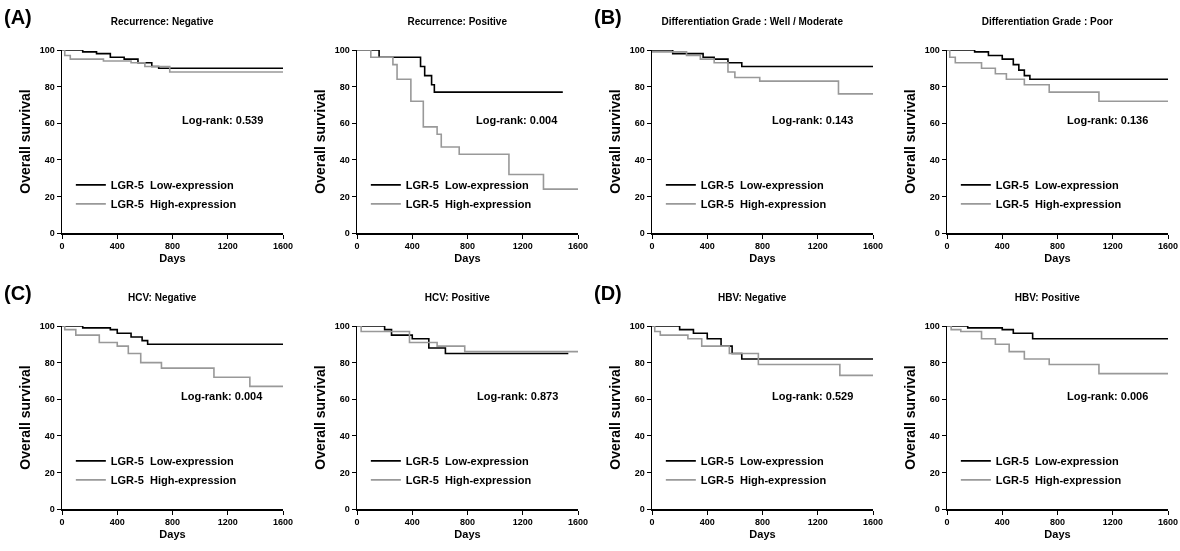 Image resolution: width=1180 pixels, height=551 pixels. Describe the element at coordinates (162, 21) in the screenshot. I see `chart-title: Recurrence: Negative` at that location.